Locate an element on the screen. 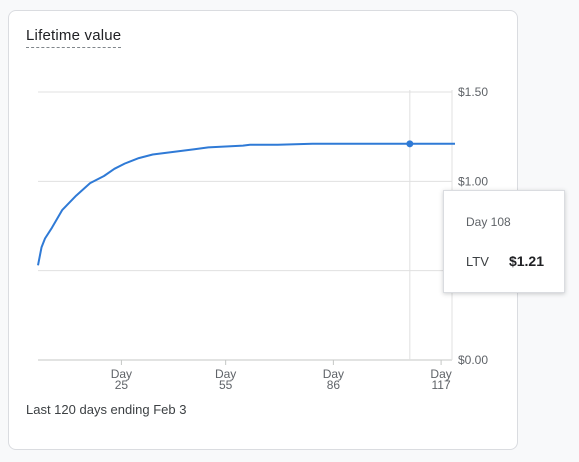 The image size is (579, 462). chart-tooltip: Day 108 LTV $1.21 is located at coordinates (504, 241).